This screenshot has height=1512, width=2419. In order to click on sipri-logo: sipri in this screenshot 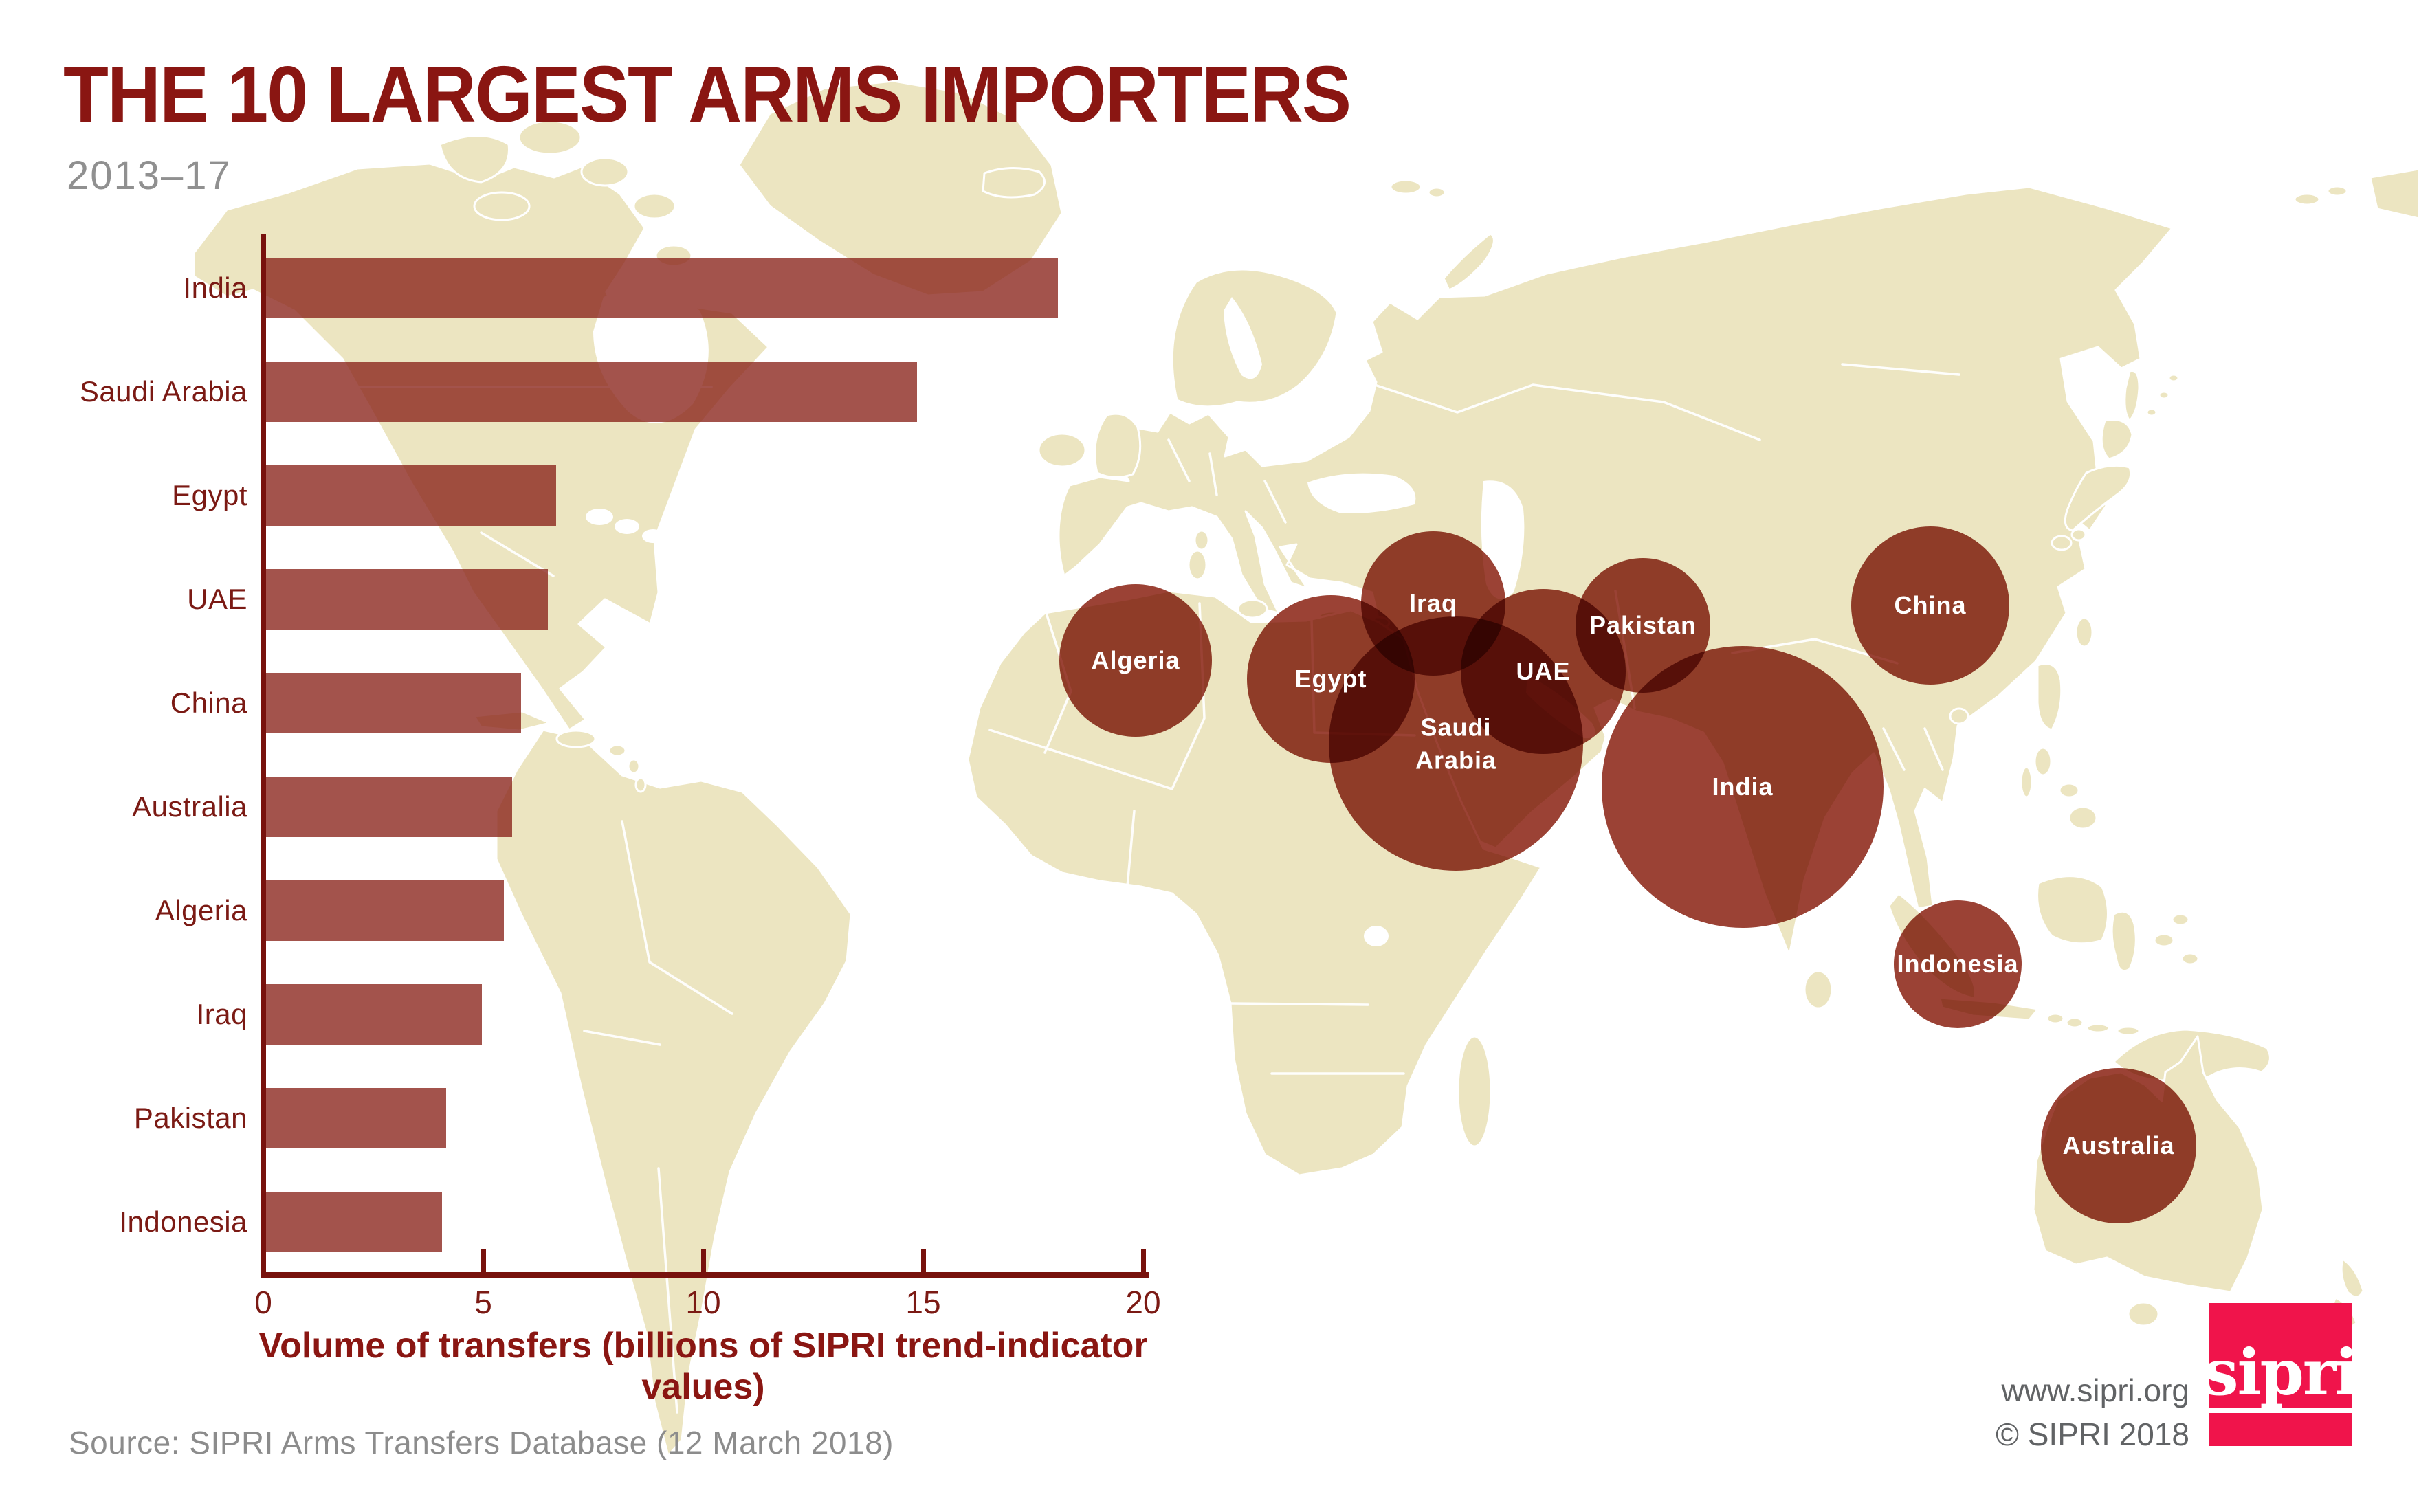, I will do `click(2280, 1374)`.